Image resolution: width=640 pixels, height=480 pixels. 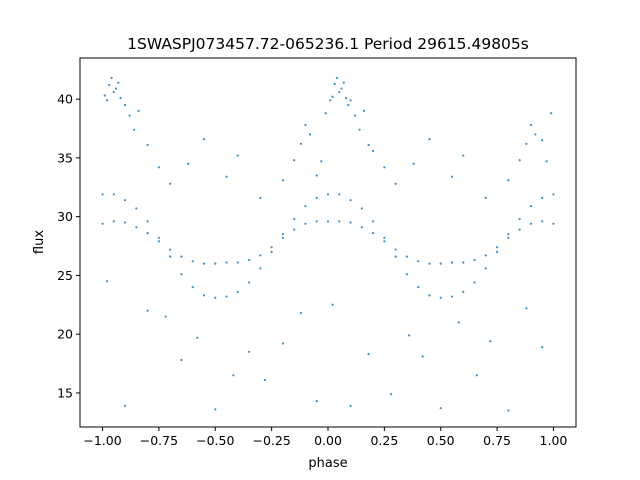 What do you see at coordinates (65, 99) in the screenshot?
I see `y-tick-label: 40` at bounding box center [65, 99].